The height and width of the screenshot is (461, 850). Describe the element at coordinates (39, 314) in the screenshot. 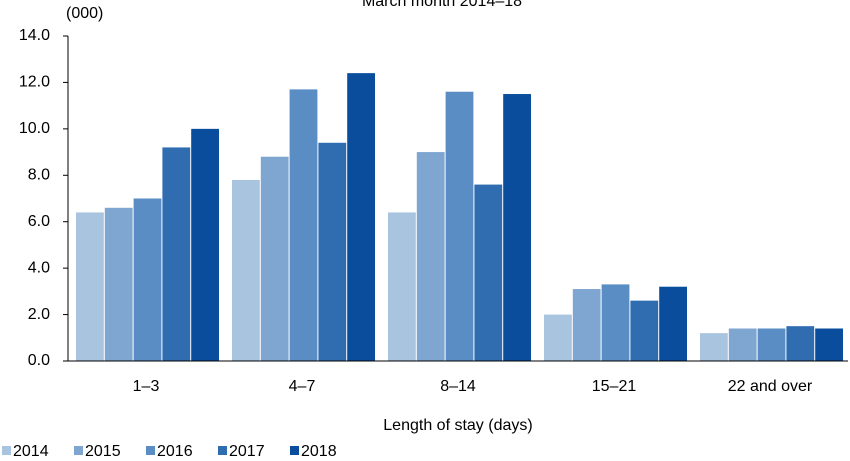

I see `y-tick-label: 2.0` at that location.